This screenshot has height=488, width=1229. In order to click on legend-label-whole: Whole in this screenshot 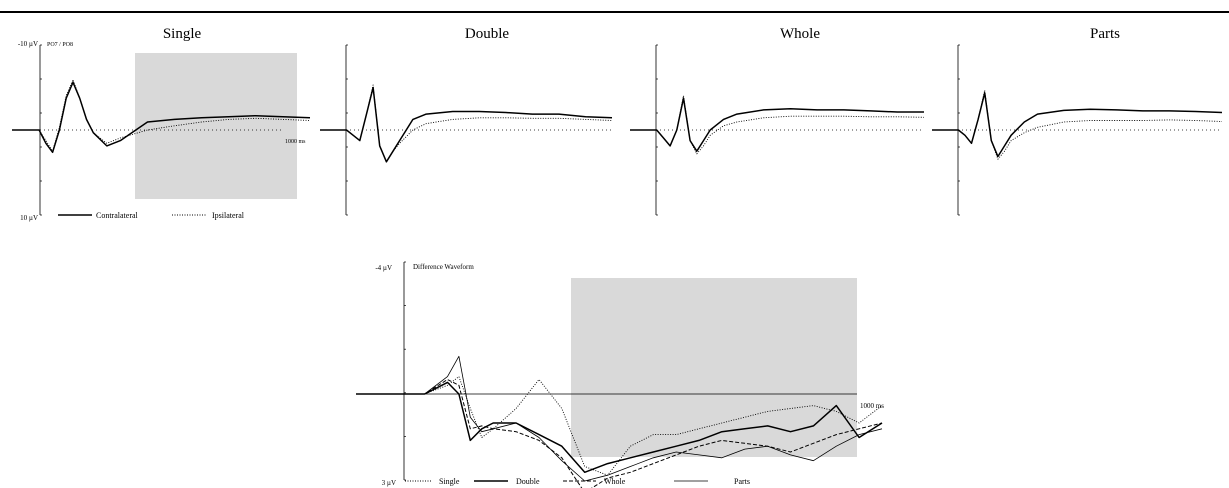, I will do `click(615, 481)`.